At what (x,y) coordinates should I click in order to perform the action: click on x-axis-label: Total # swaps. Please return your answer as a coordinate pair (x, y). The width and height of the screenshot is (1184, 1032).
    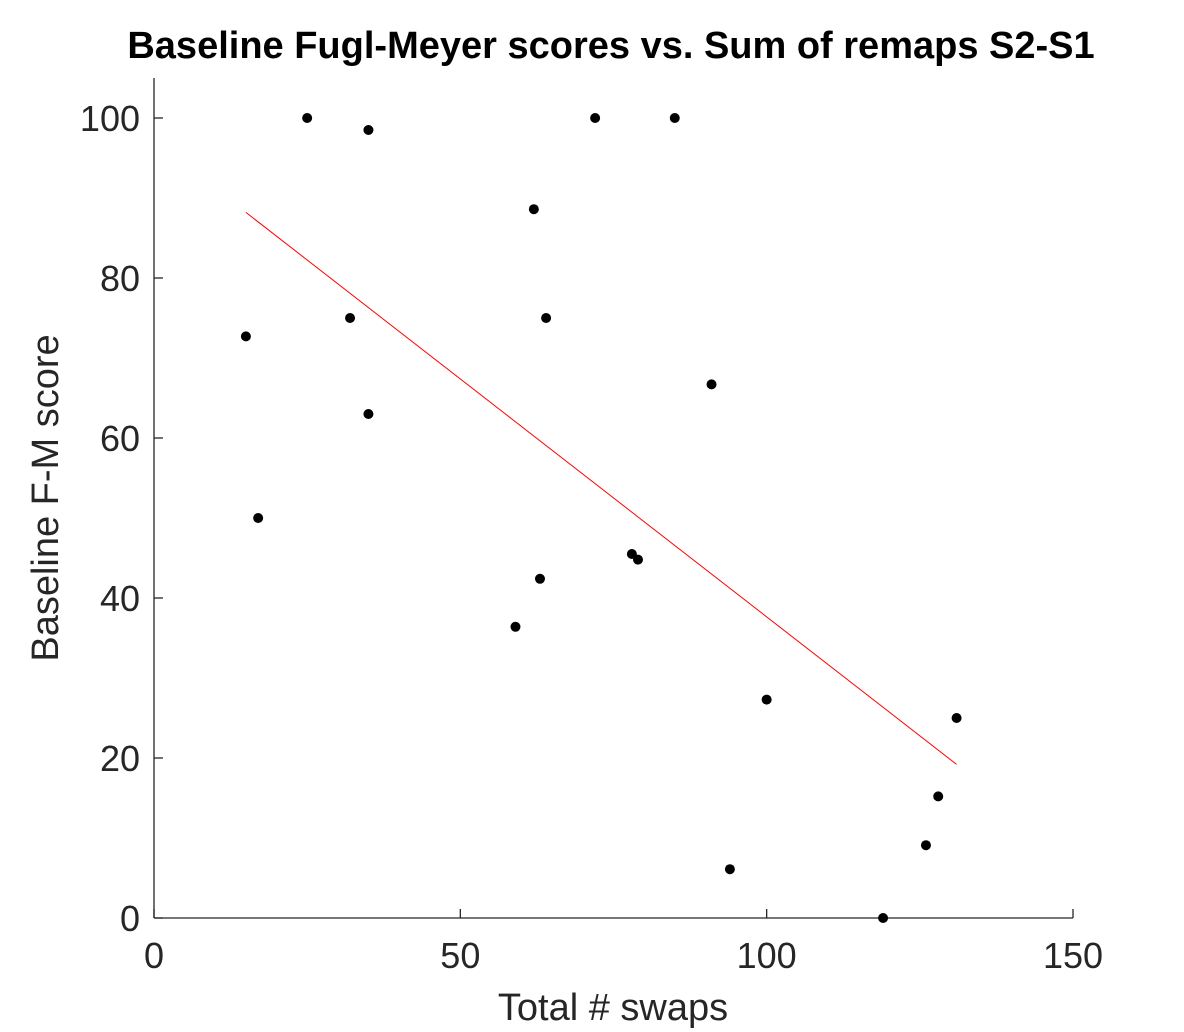
    Looking at the image, I should click on (613, 1008).